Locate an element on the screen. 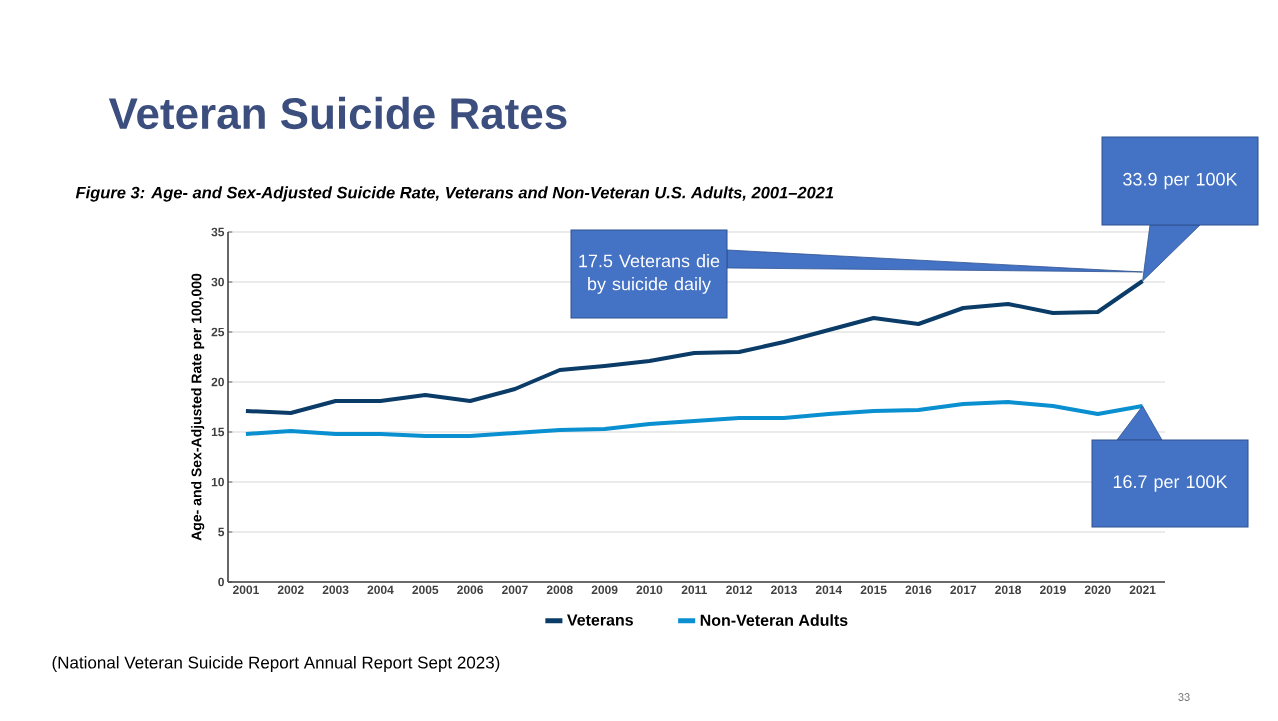  x-tick-label: 2004 is located at coordinates (380, 590).